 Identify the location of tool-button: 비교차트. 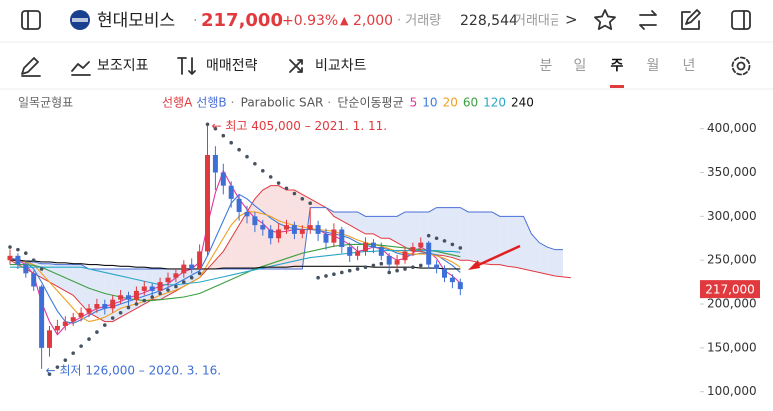
(341, 66).